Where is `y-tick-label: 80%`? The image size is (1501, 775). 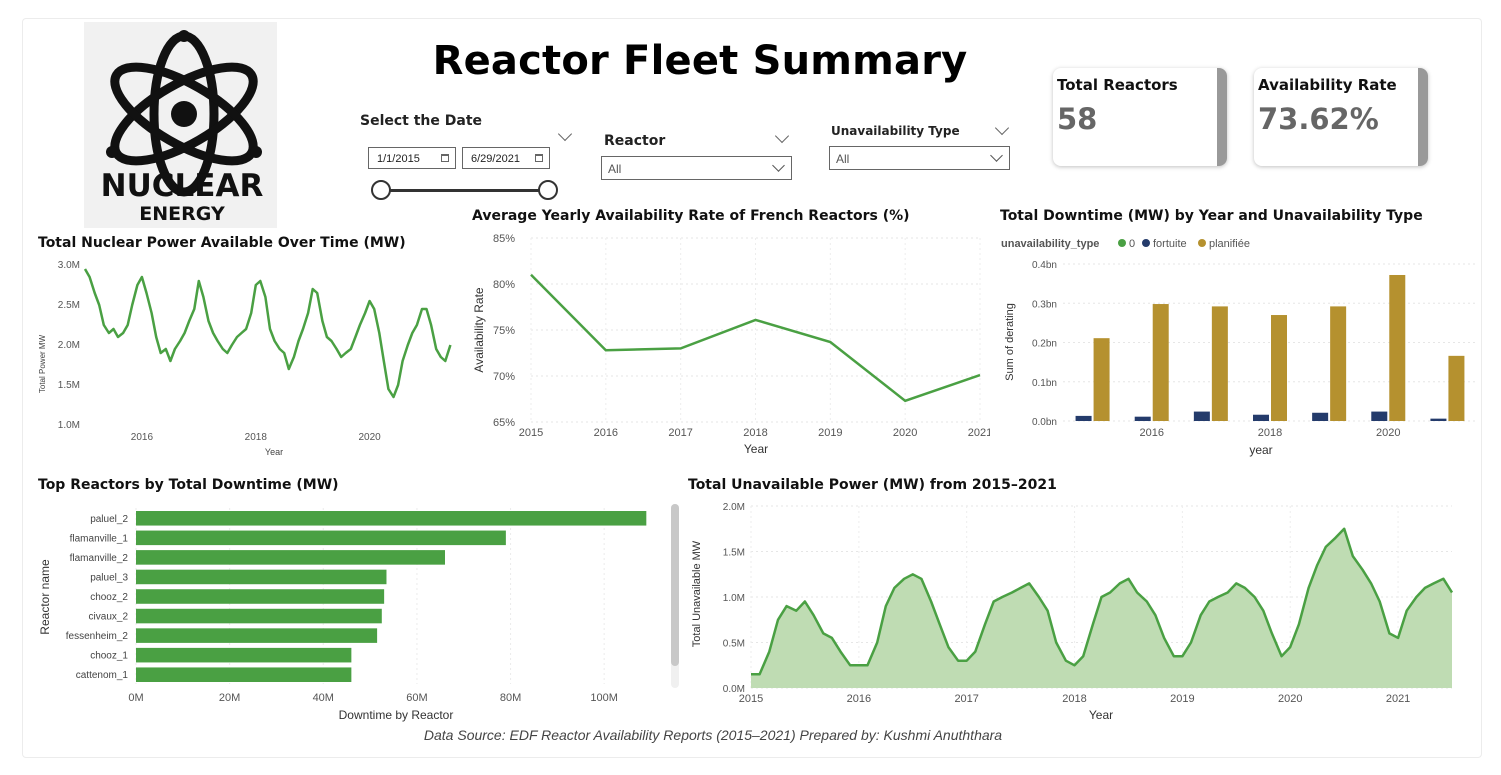
y-tick-label: 80% is located at coordinates (504, 285).